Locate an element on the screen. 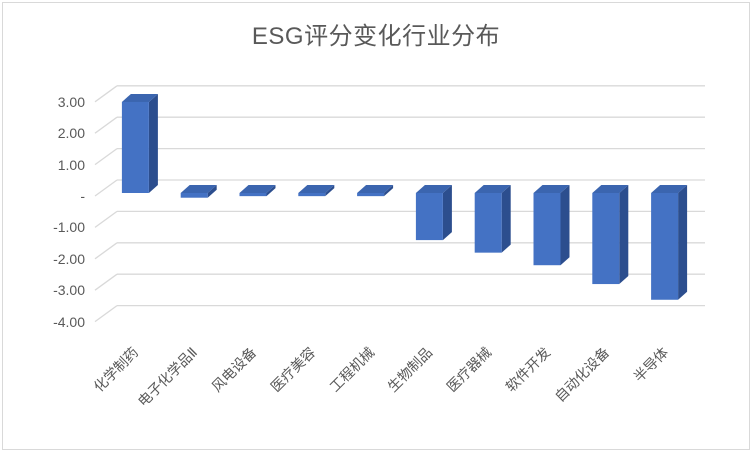 The height and width of the screenshot is (452, 752). chart-title: ESG评分变化行业分布 is located at coordinates (376, 36).